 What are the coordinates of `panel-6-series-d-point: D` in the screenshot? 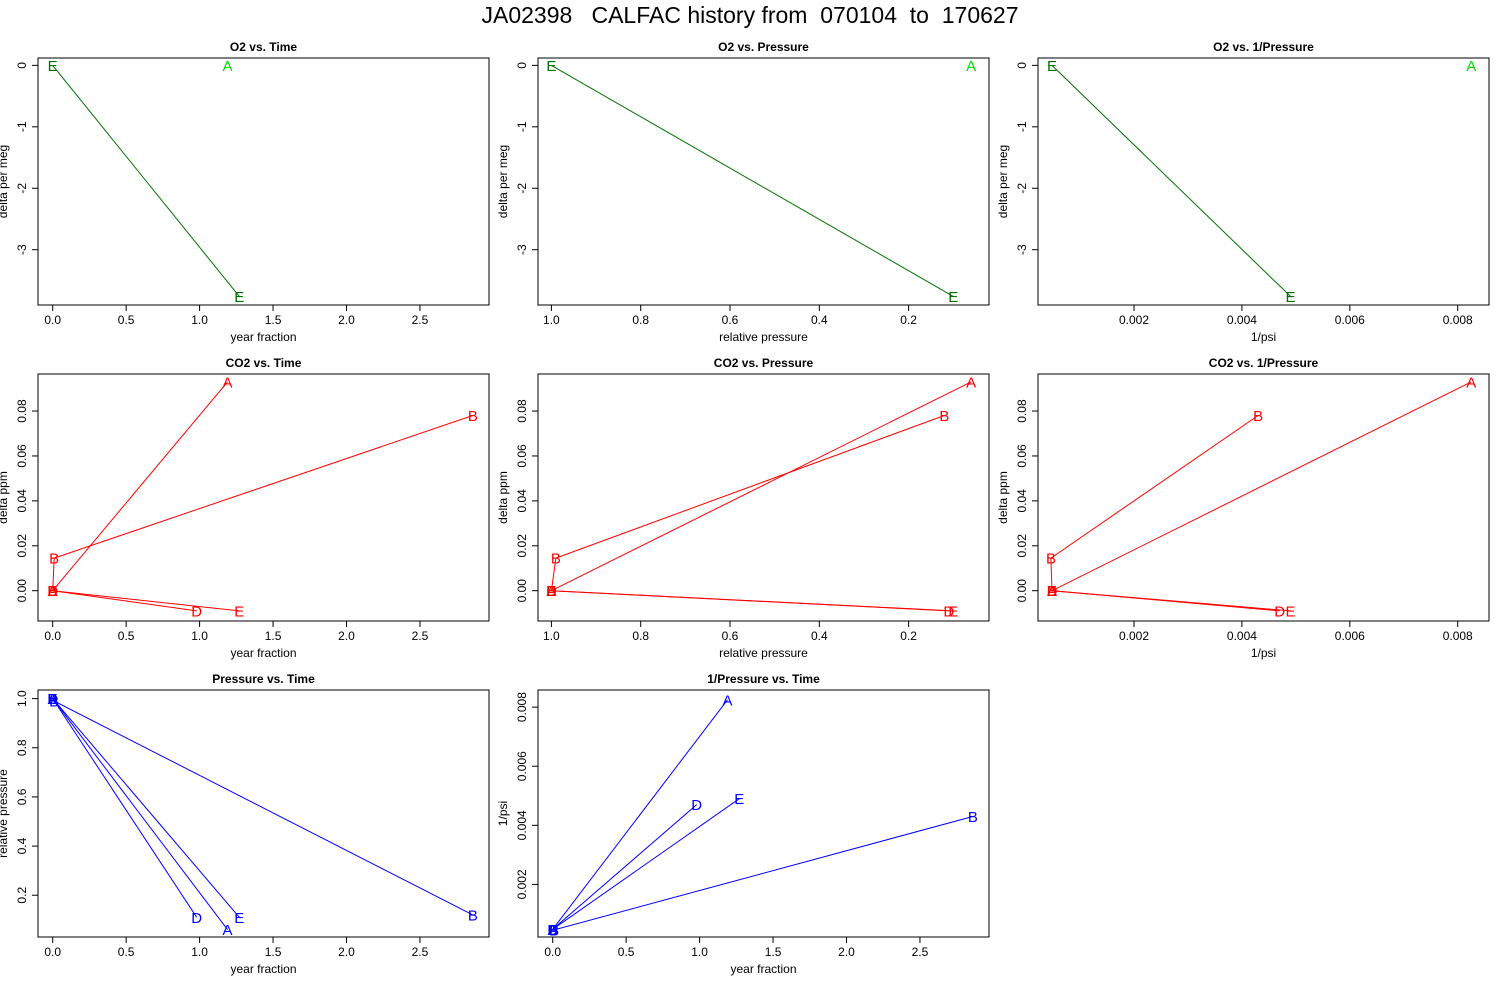 It's located at (1279, 611).